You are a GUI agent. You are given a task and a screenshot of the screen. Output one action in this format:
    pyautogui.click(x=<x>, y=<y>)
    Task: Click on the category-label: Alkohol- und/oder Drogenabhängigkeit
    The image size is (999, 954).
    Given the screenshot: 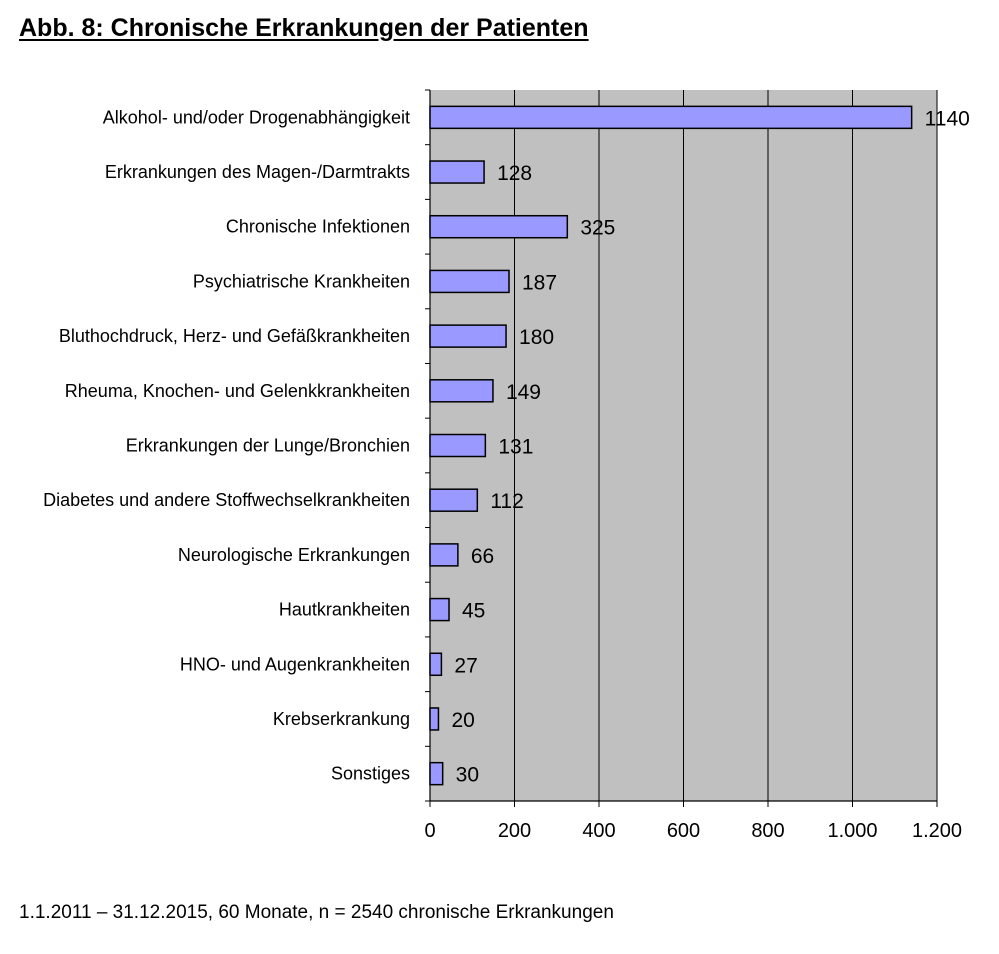 What is the action you would take?
    pyautogui.click(x=256, y=117)
    